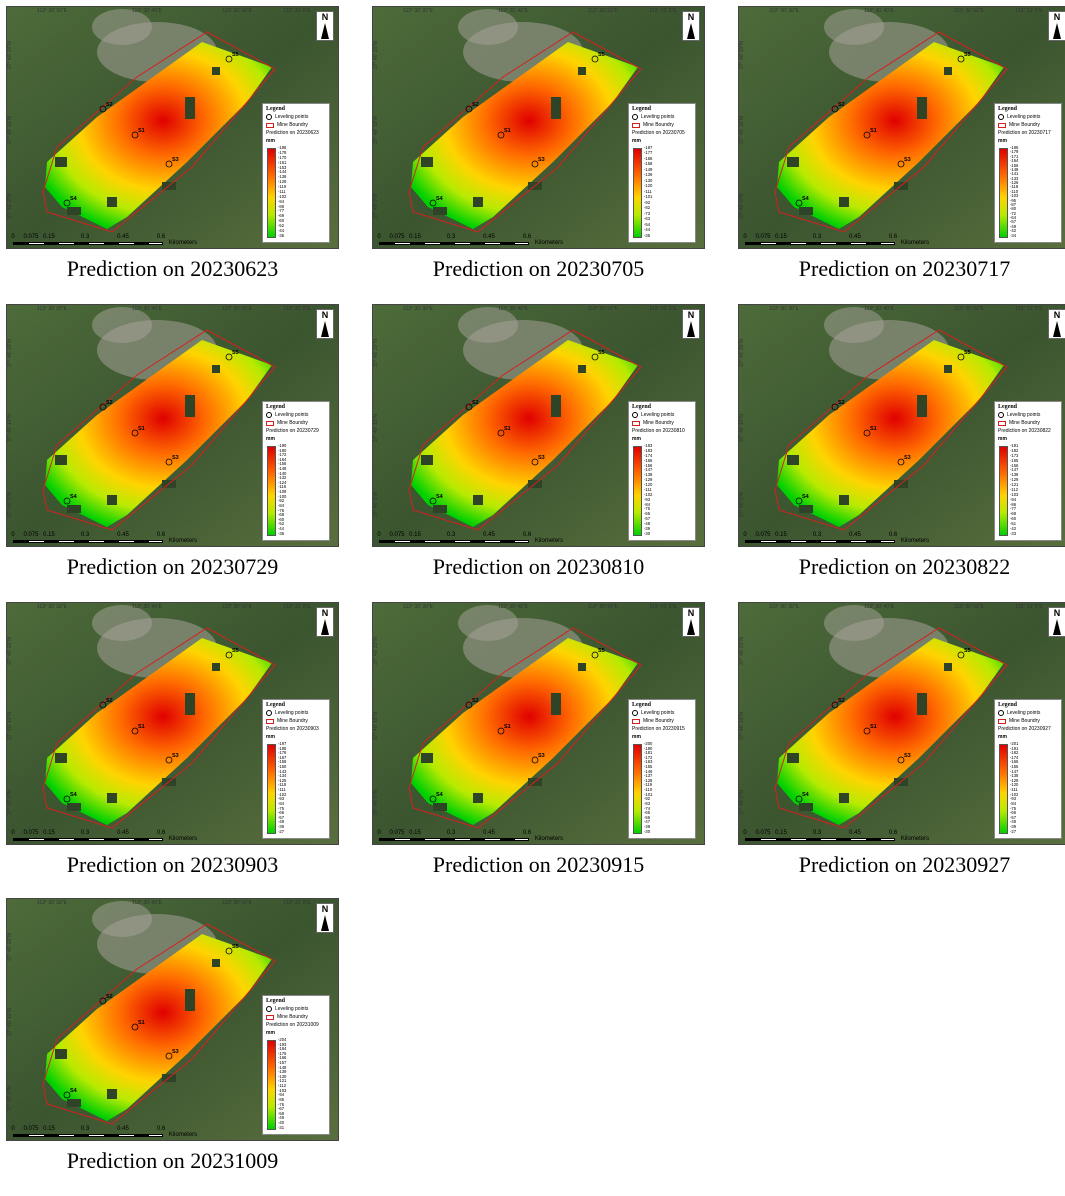 The width and height of the screenshot is (1065, 1196). What do you see at coordinates (648, 191) in the screenshot?
I see `legend-tick-label: -111` at bounding box center [648, 191].